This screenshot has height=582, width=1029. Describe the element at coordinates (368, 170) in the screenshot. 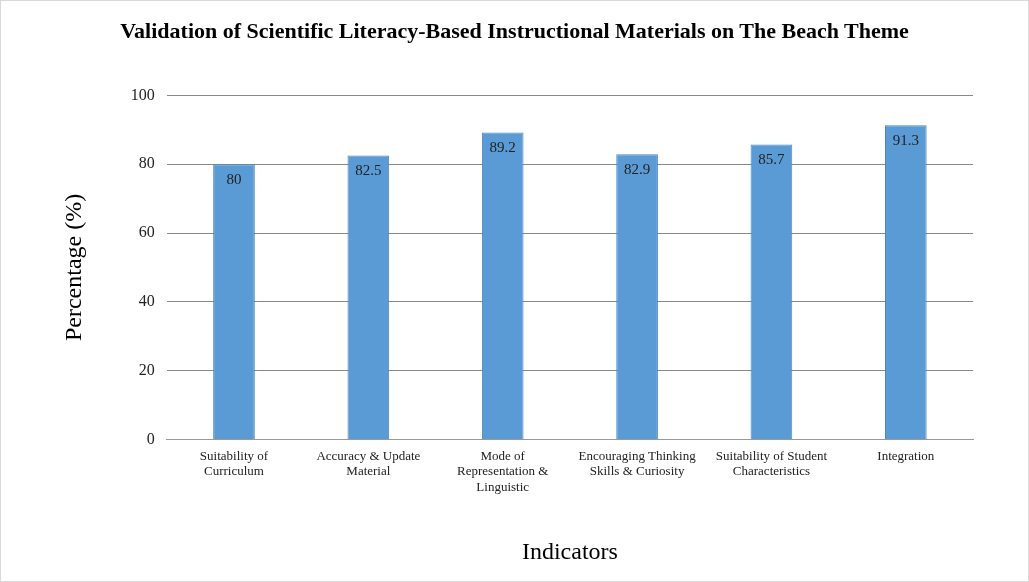

I see `data-label: 82.5` at that location.